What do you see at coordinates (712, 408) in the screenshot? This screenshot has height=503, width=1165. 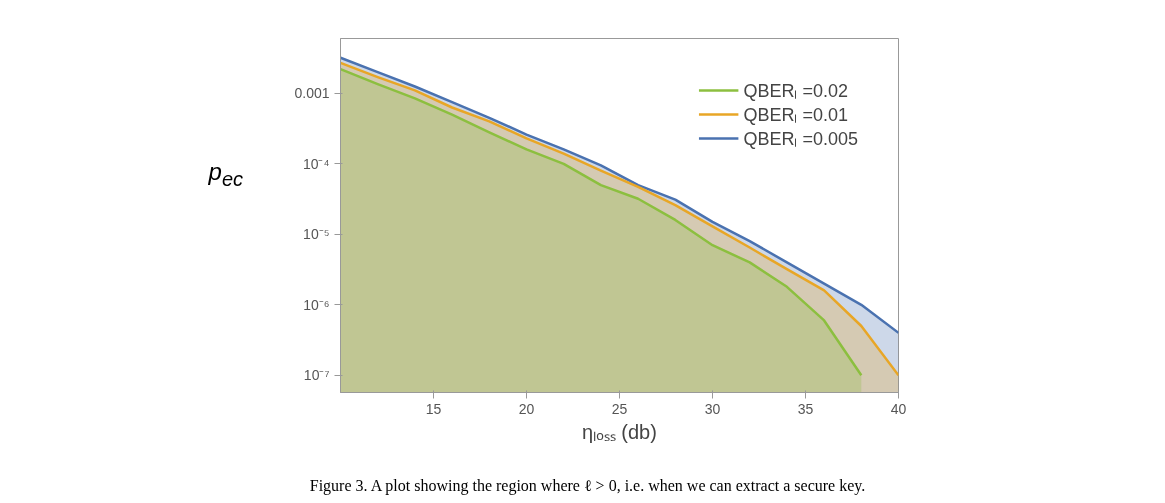 I see `x-tick-label: 30` at bounding box center [712, 408].